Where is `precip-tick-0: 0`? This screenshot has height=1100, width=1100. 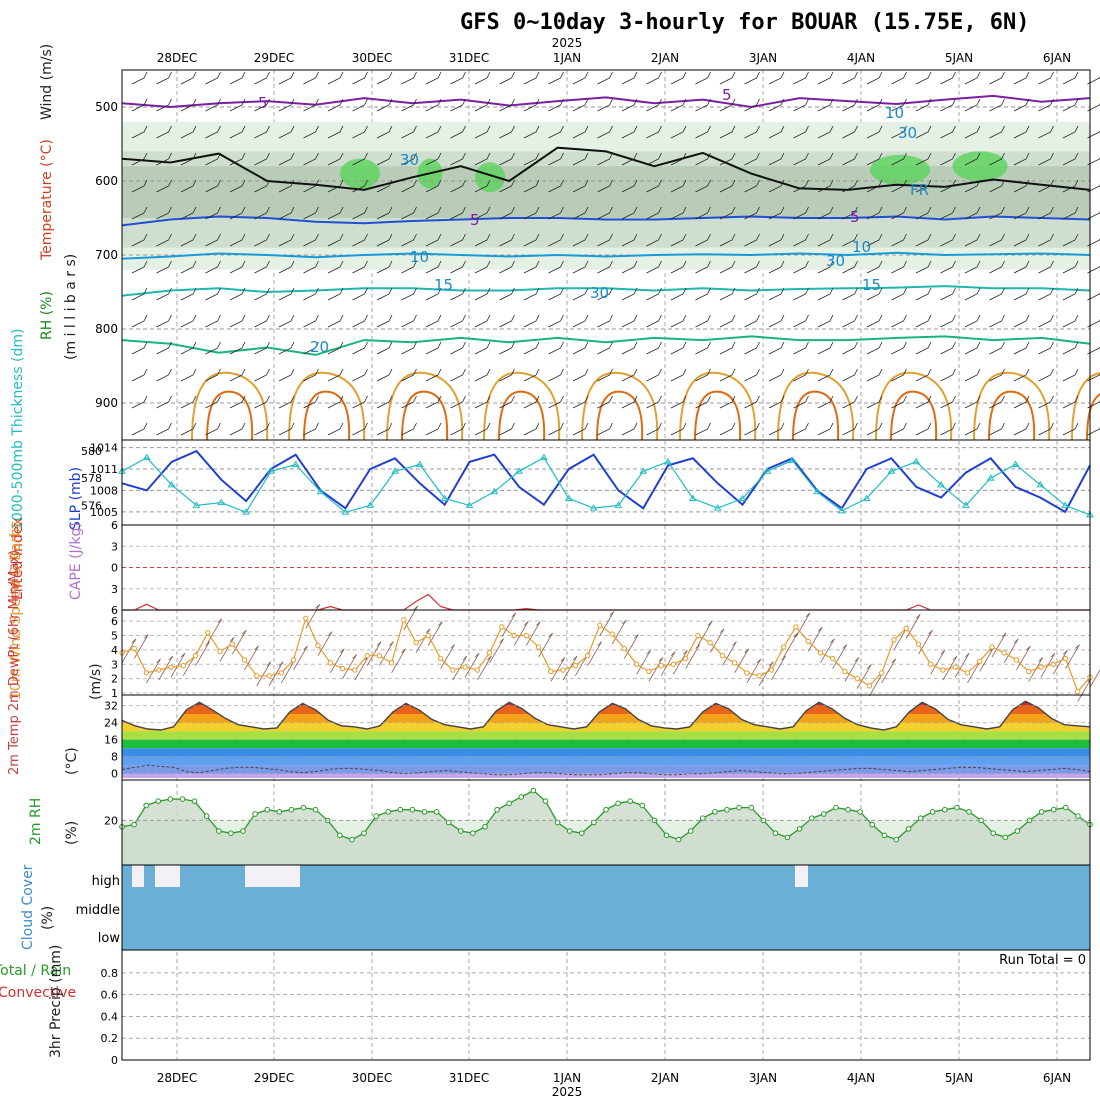 precip-tick-0: 0 is located at coordinates (114, 1060).